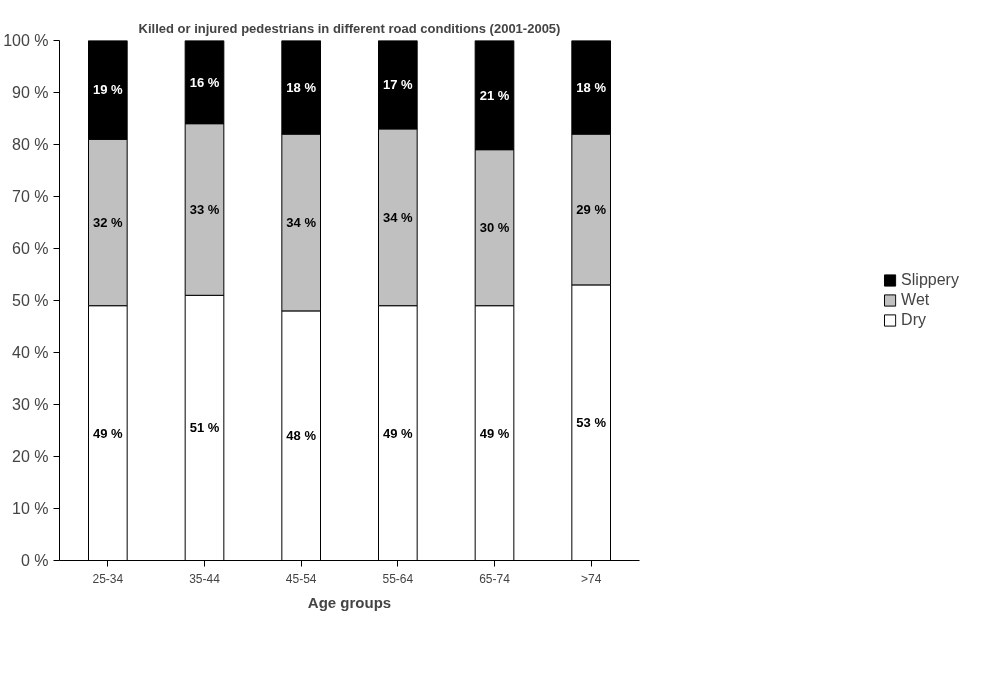  Describe the element at coordinates (398, 85) in the screenshot. I see `data-label: 17 %` at that location.